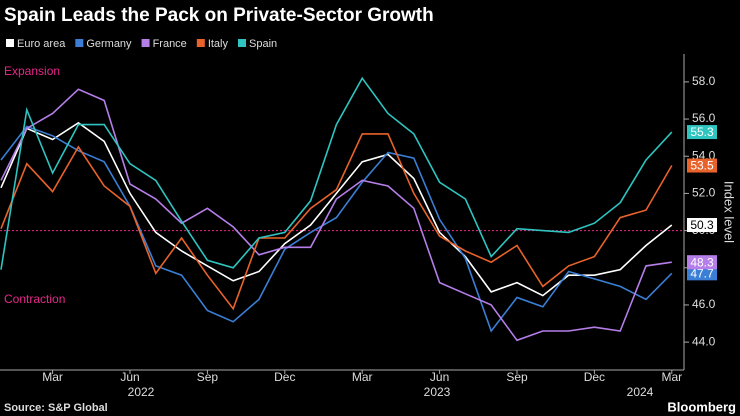 Image resolution: width=740 pixels, height=416 pixels. Describe the element at coordinates (56, 408) in the screenshot. I see `source: Source: S&P Global` at that location.